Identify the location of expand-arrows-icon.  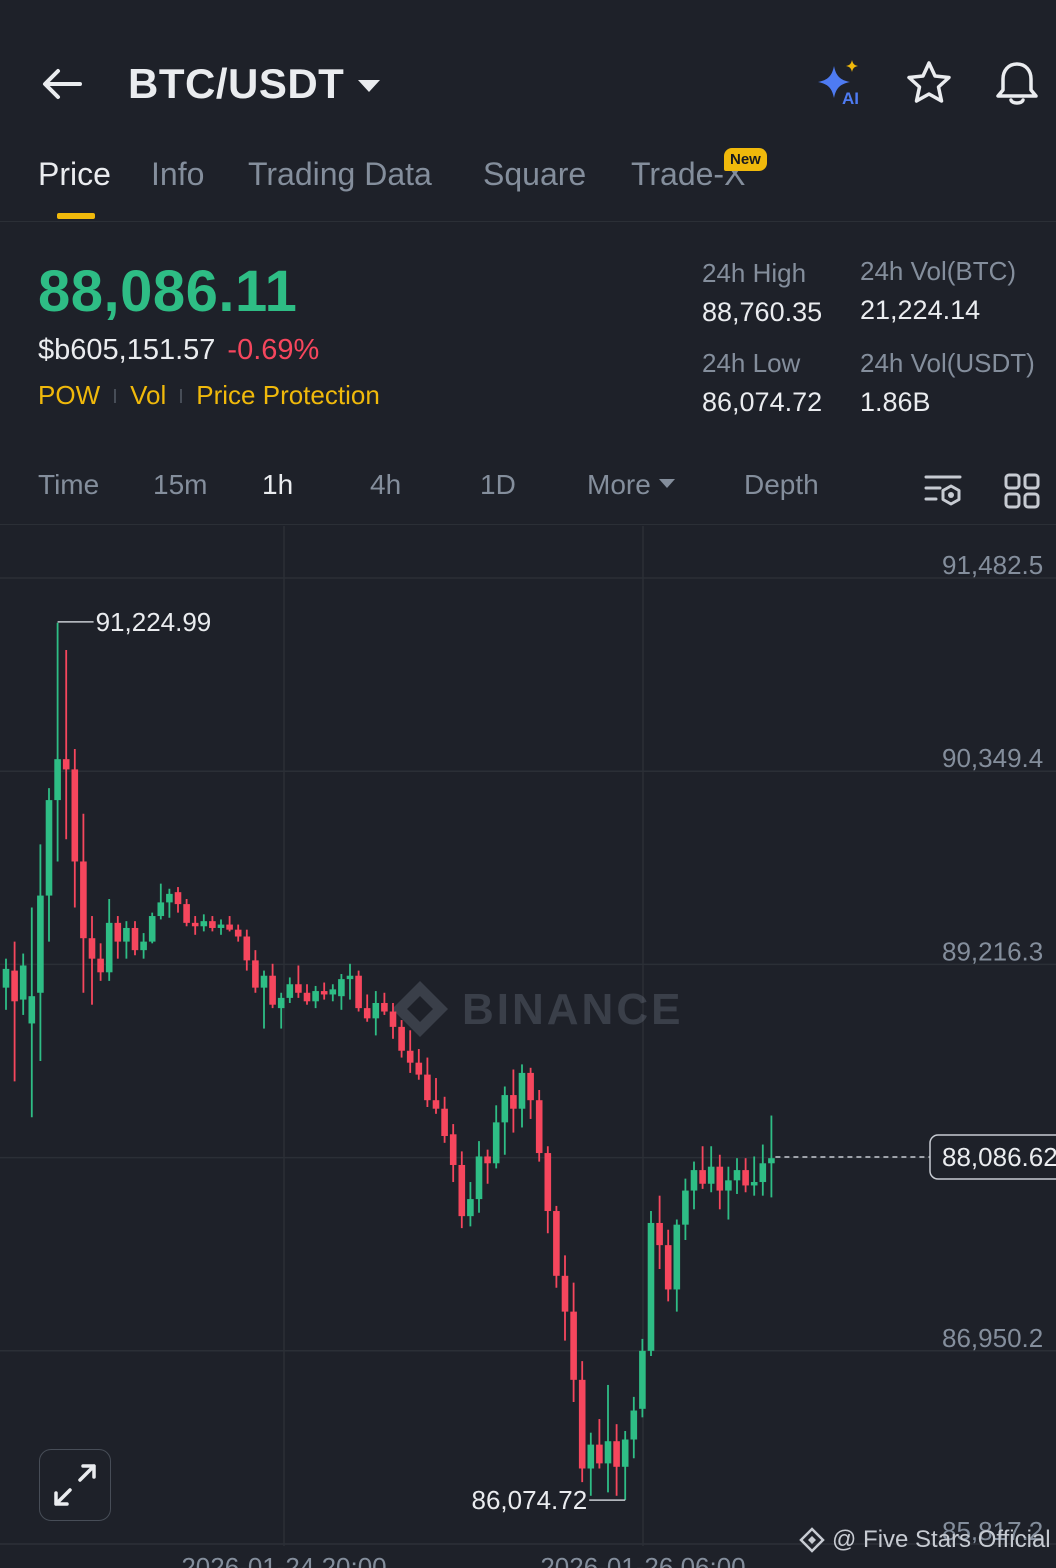
(75, 1485).